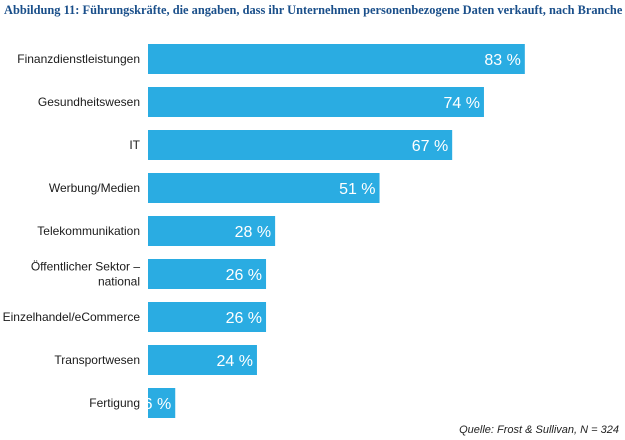 The height and width of the screenshot is (440, 625). I want to click on value-label-7: 24 %, so click(234, 361).